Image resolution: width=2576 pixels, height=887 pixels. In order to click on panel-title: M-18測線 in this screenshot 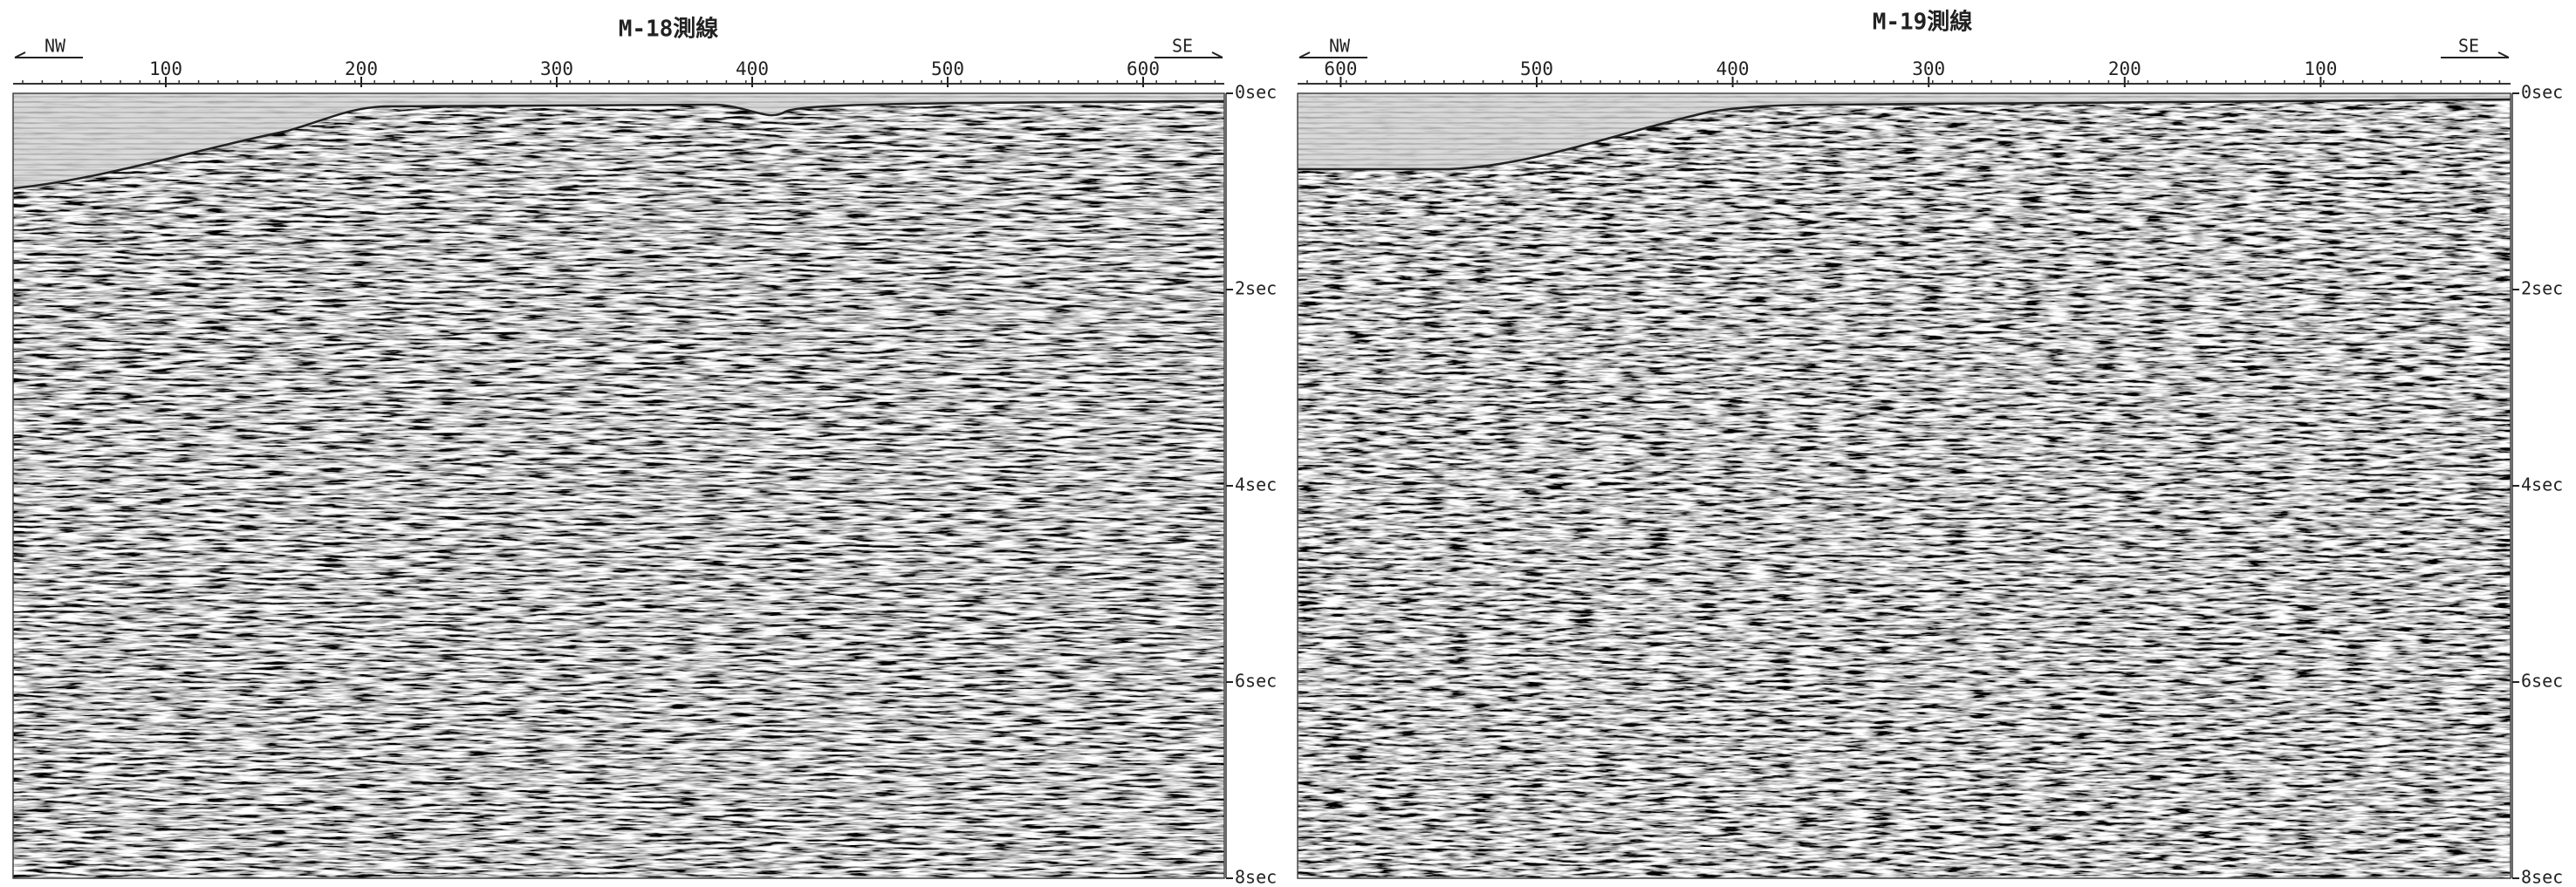, I will do `click(669, 29)`.